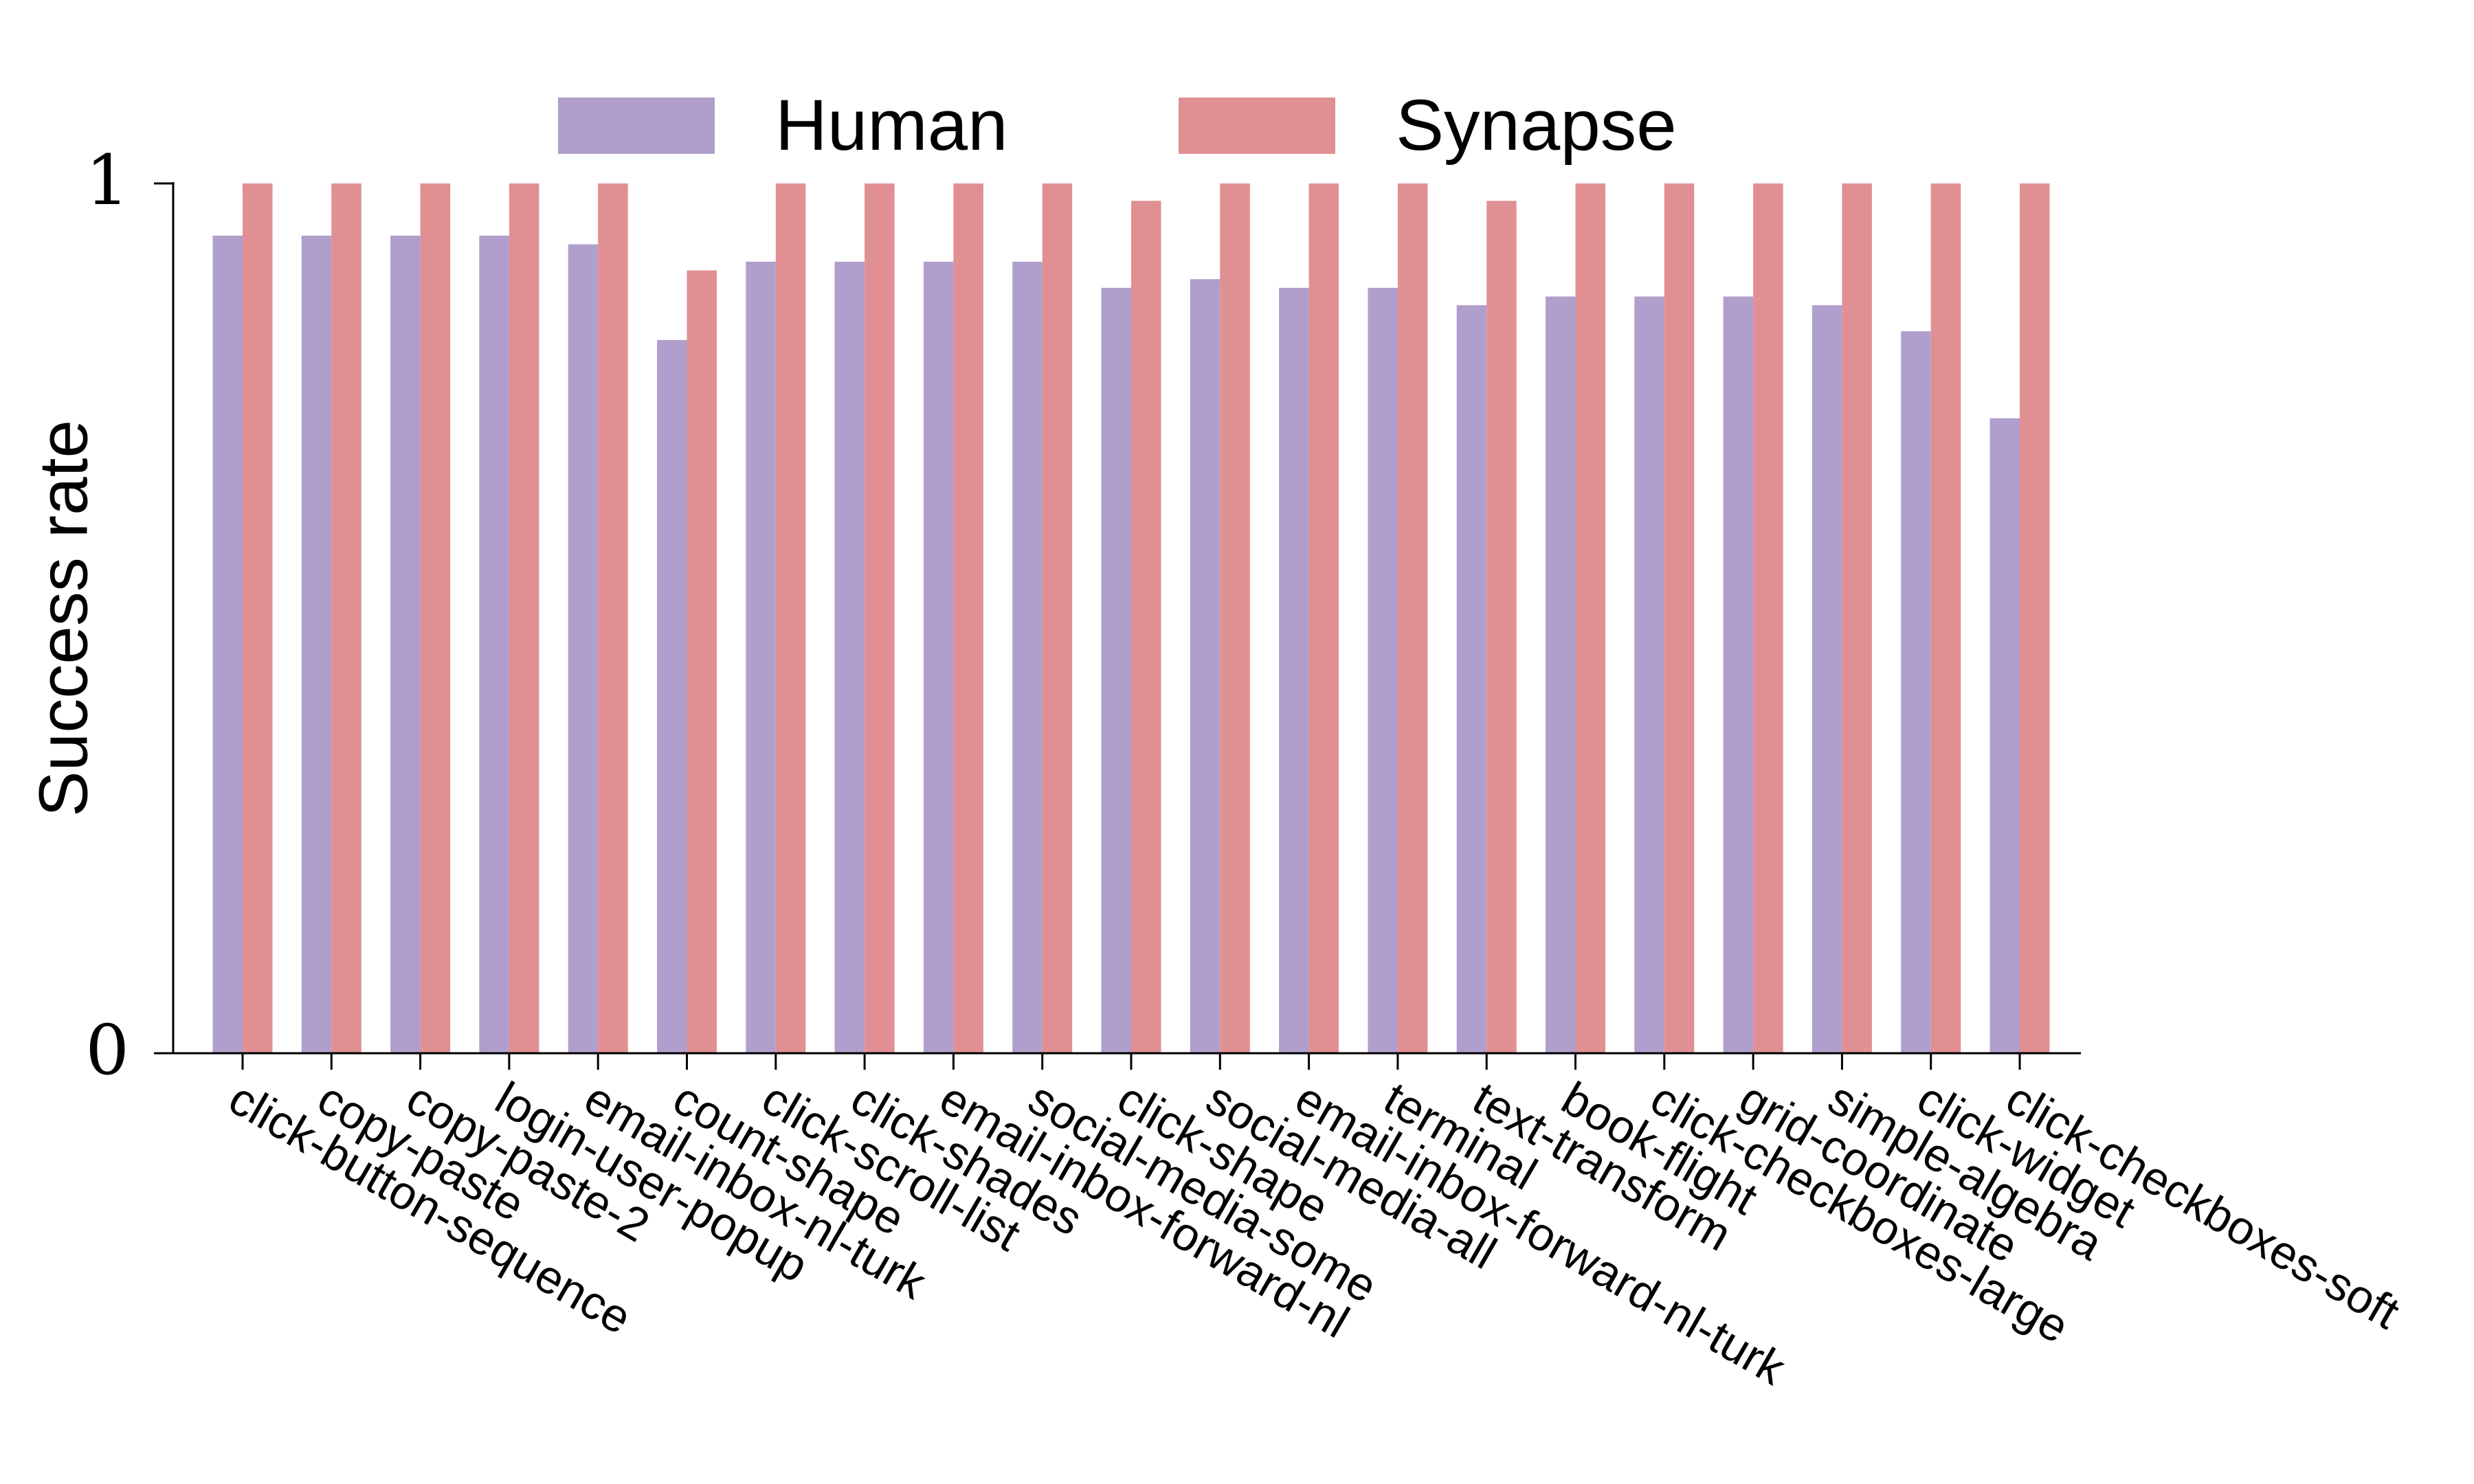 Image resolution: width=2474 pixels, height=1484 pixels. Describe the element at coordinates (968, 618) in the screenshot. I see `bar-synapse-email-inbox-forward-nl` at that location.